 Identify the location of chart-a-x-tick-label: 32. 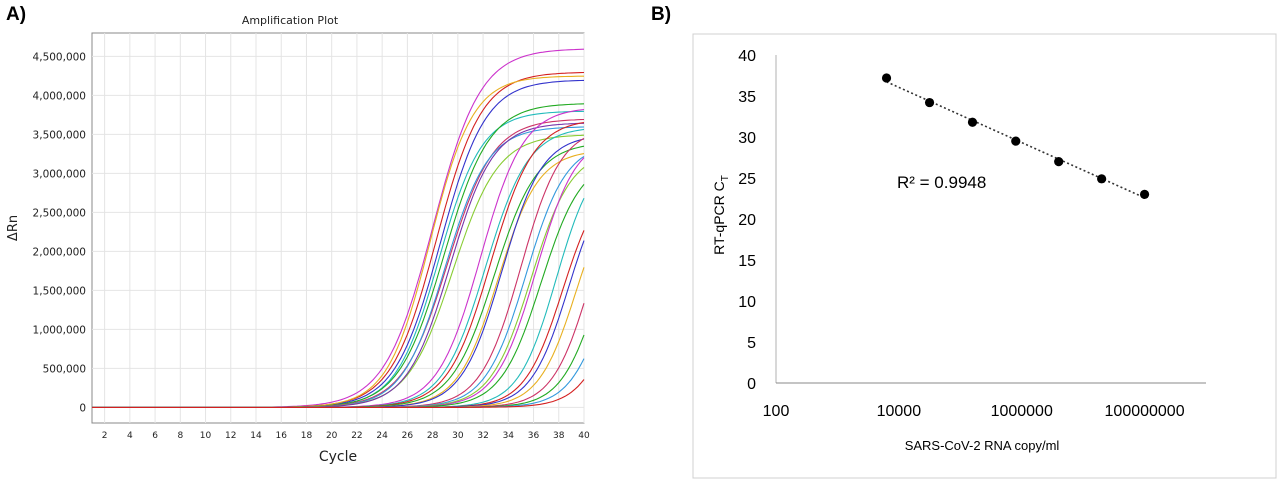
(482, 436).